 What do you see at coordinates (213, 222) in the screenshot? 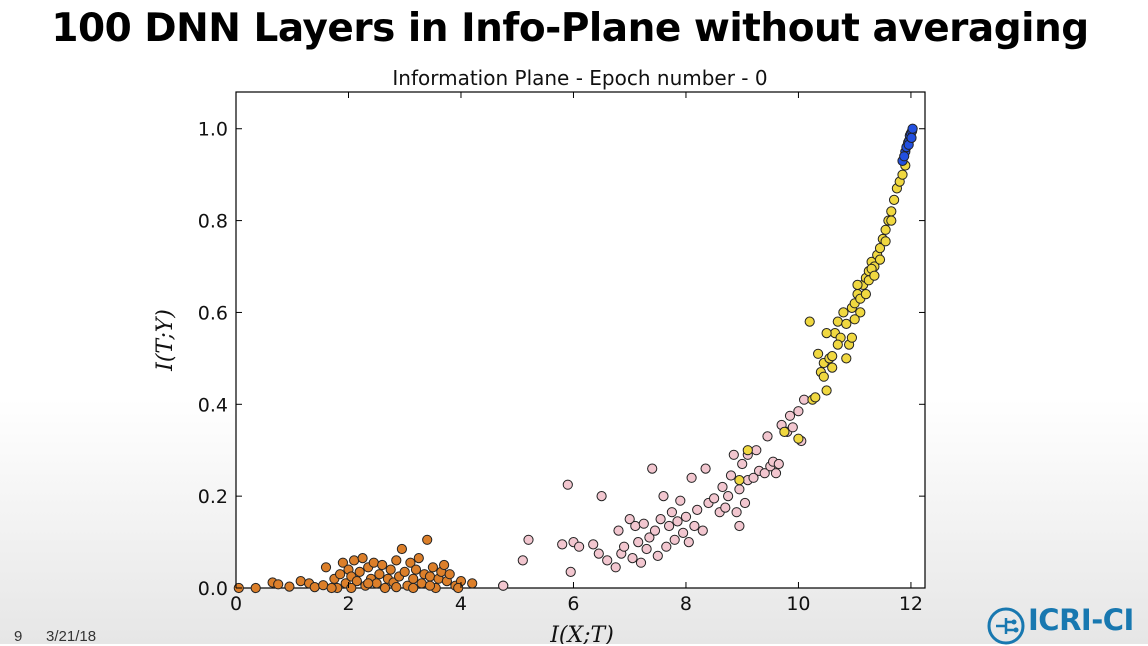
I see `y-tick-label: 0.8` at bounding box center [213, 222].